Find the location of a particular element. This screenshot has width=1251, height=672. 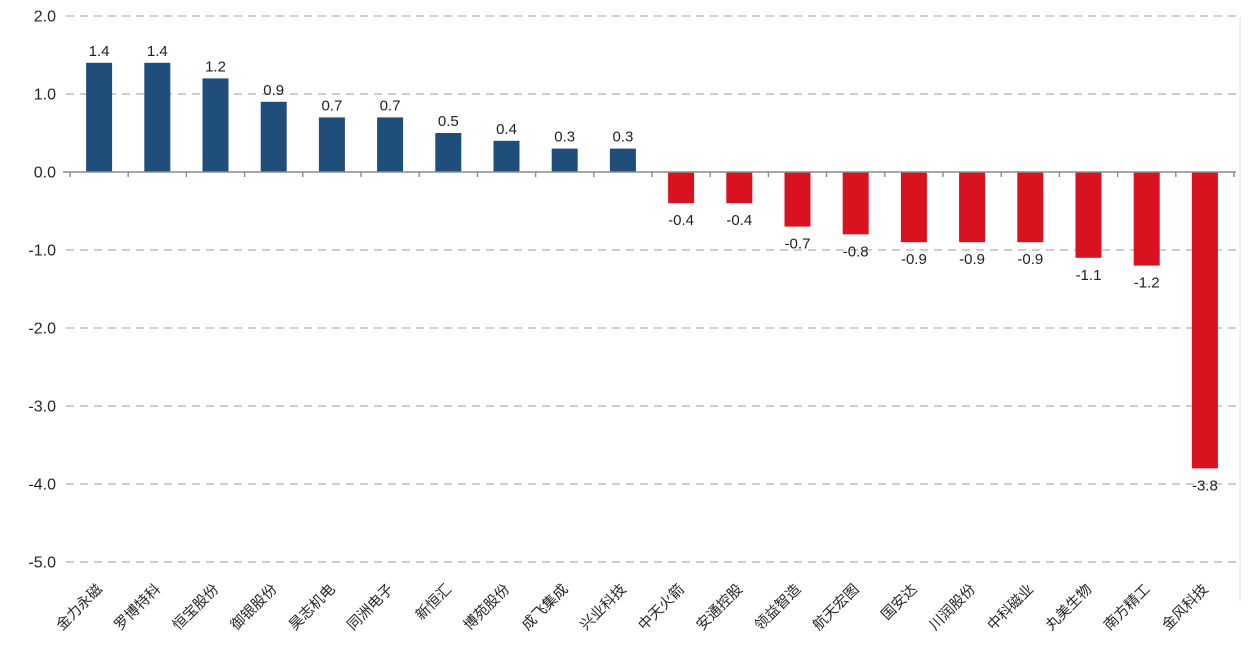

value-label: 0.9 is located at coordinates (273, 90).